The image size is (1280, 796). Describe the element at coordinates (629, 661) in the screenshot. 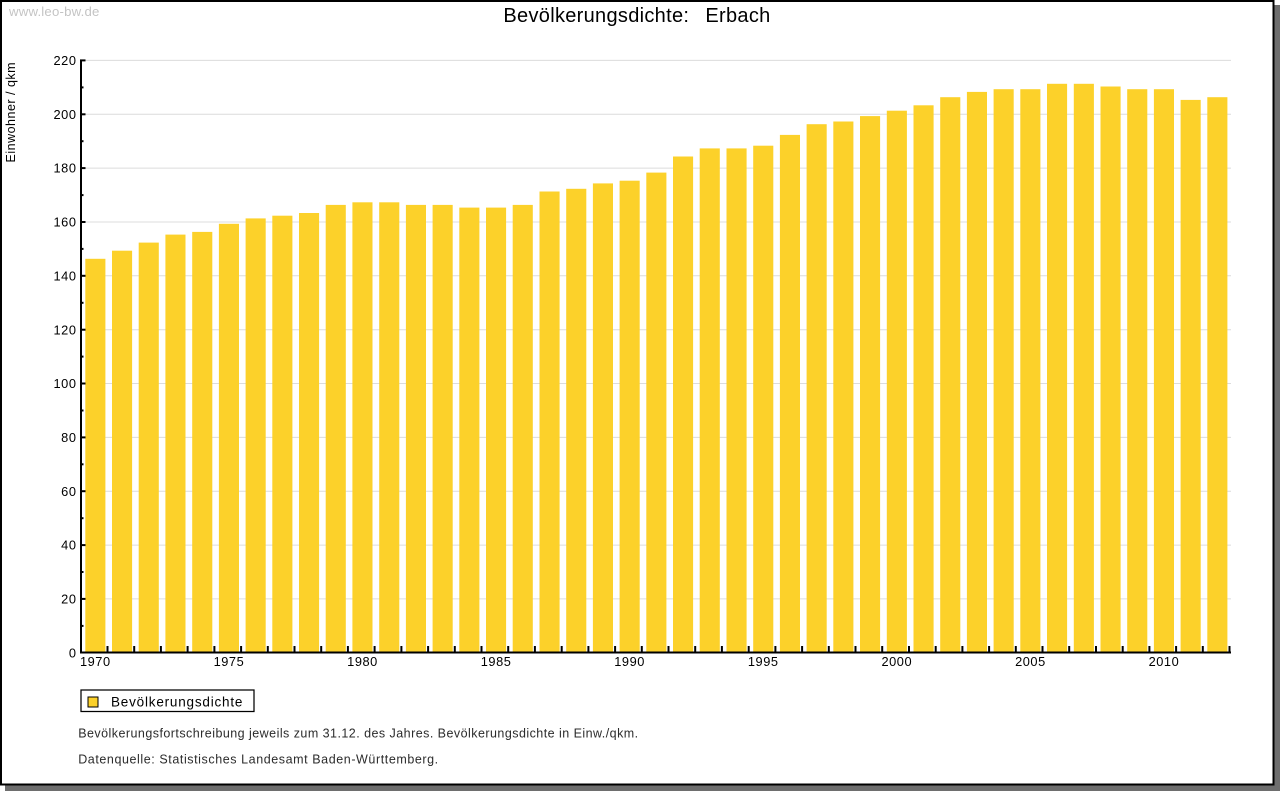

I see `svg-text: 1990` at that location.